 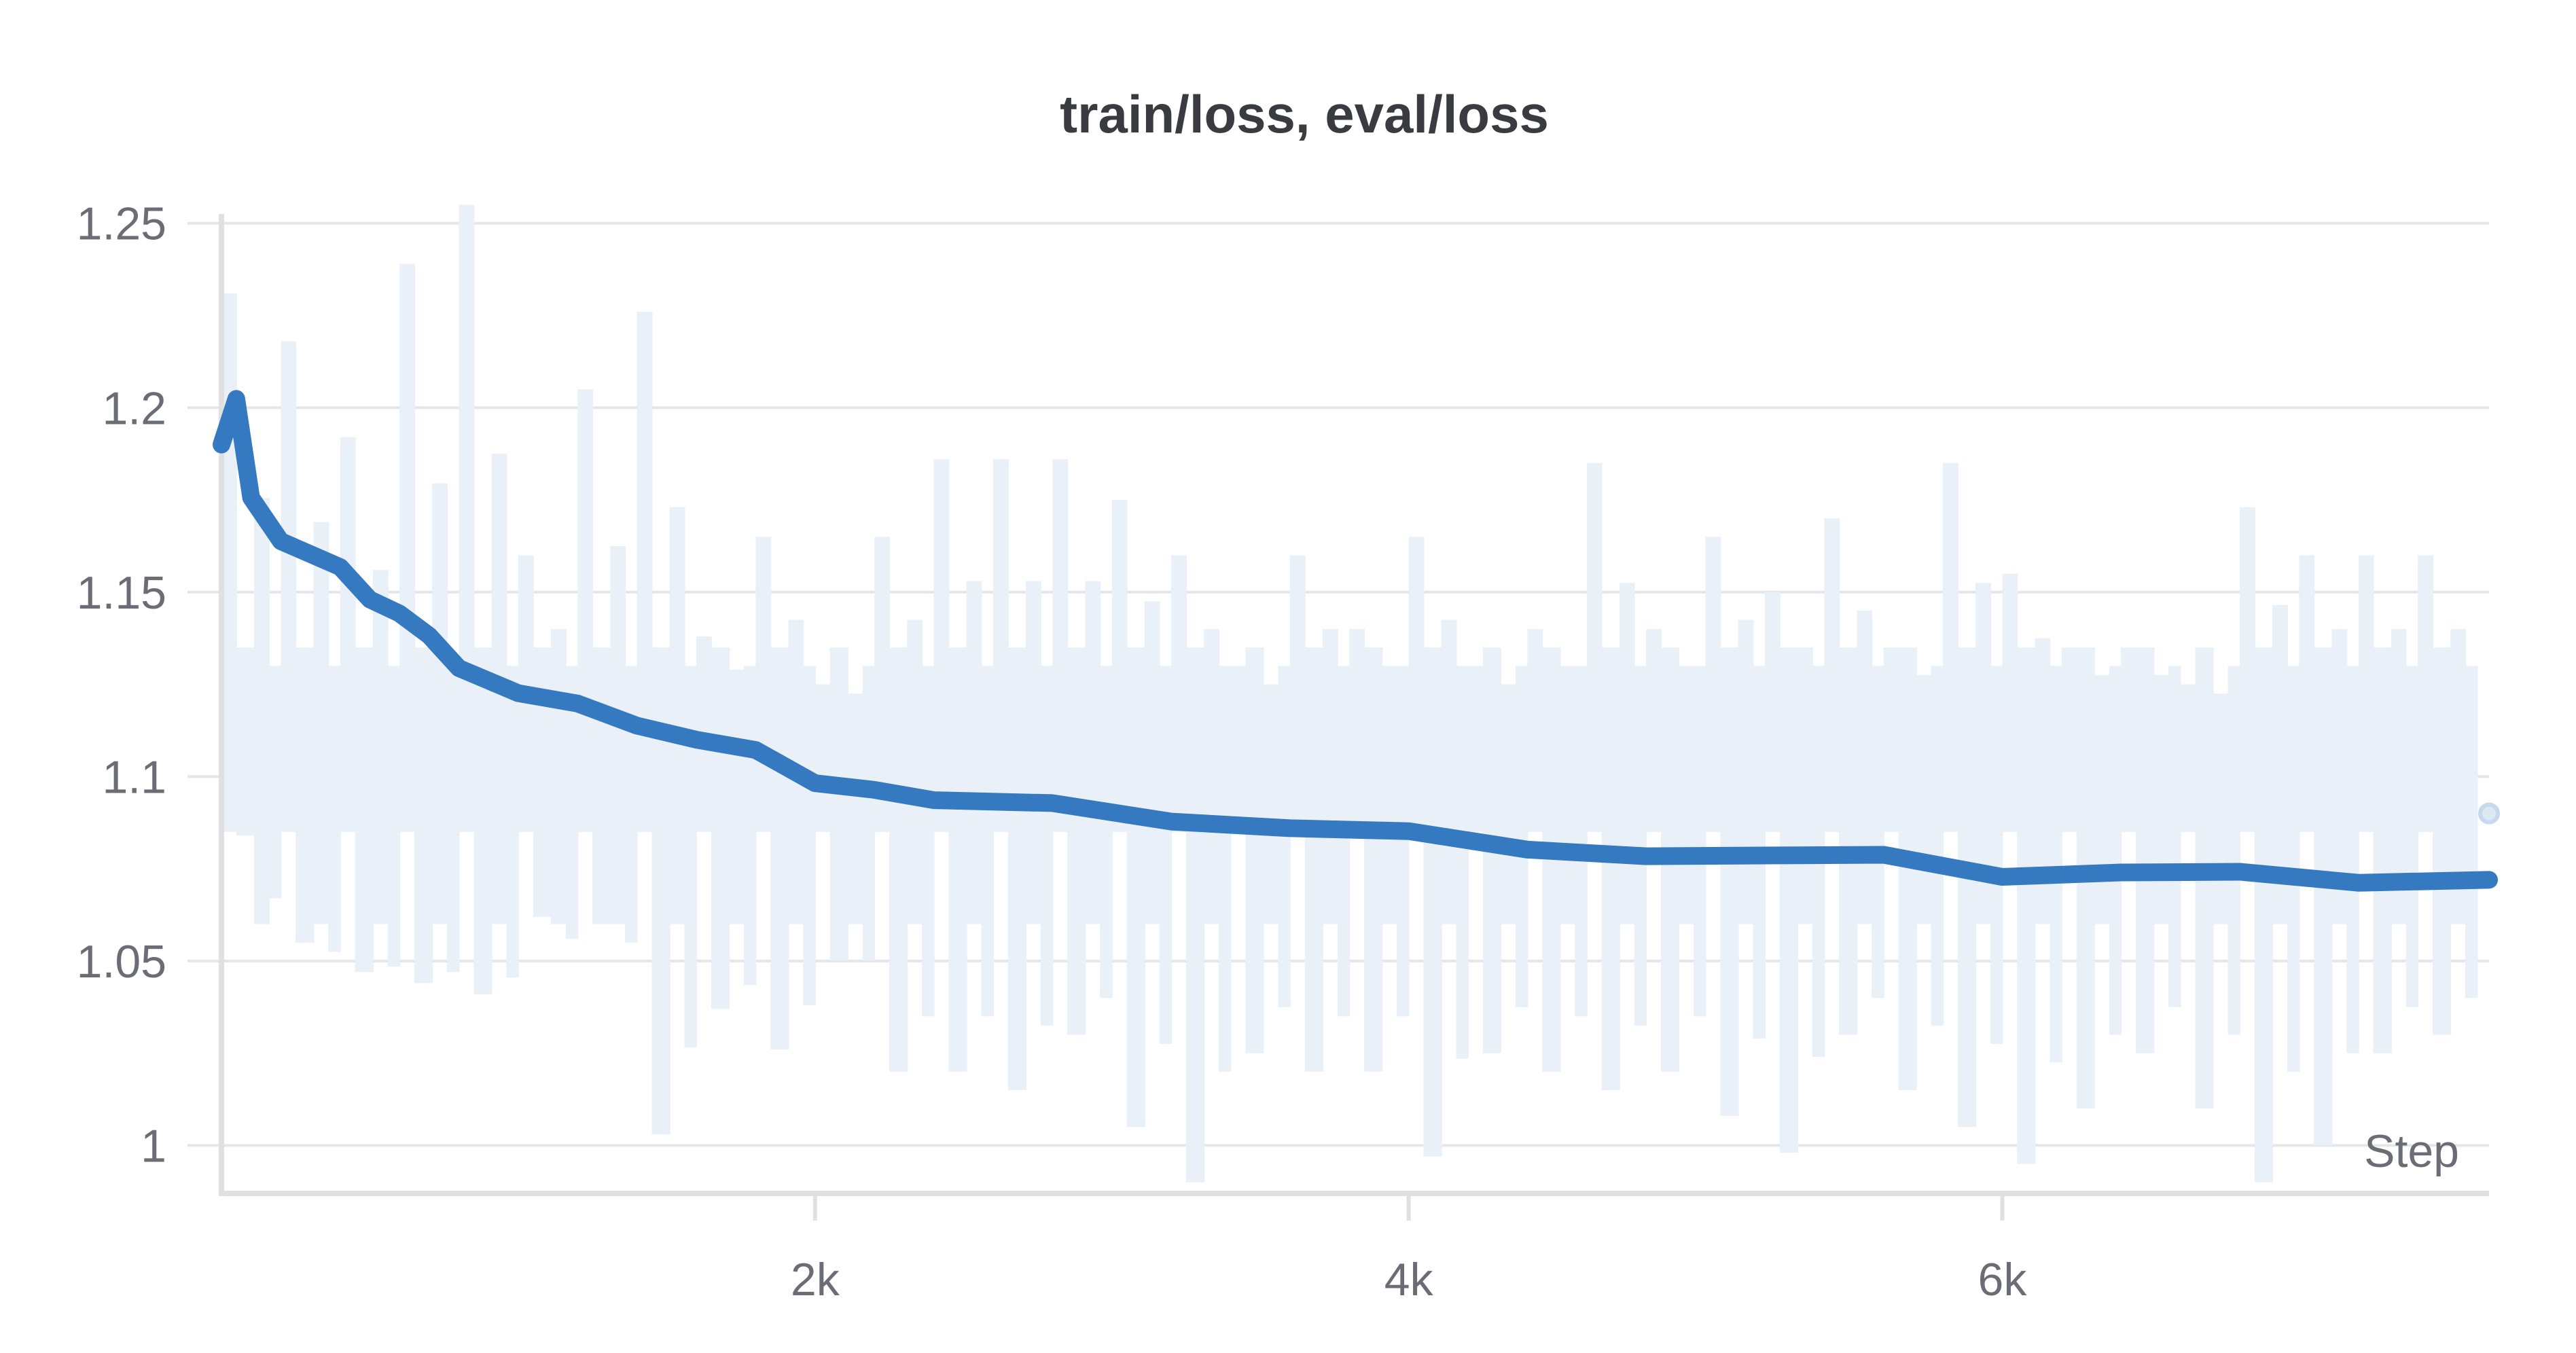 What do you see at coordinates (153, 1146) in the screenshot?
I see `y-tick-label: 1` at bounding box center [153, 1146].